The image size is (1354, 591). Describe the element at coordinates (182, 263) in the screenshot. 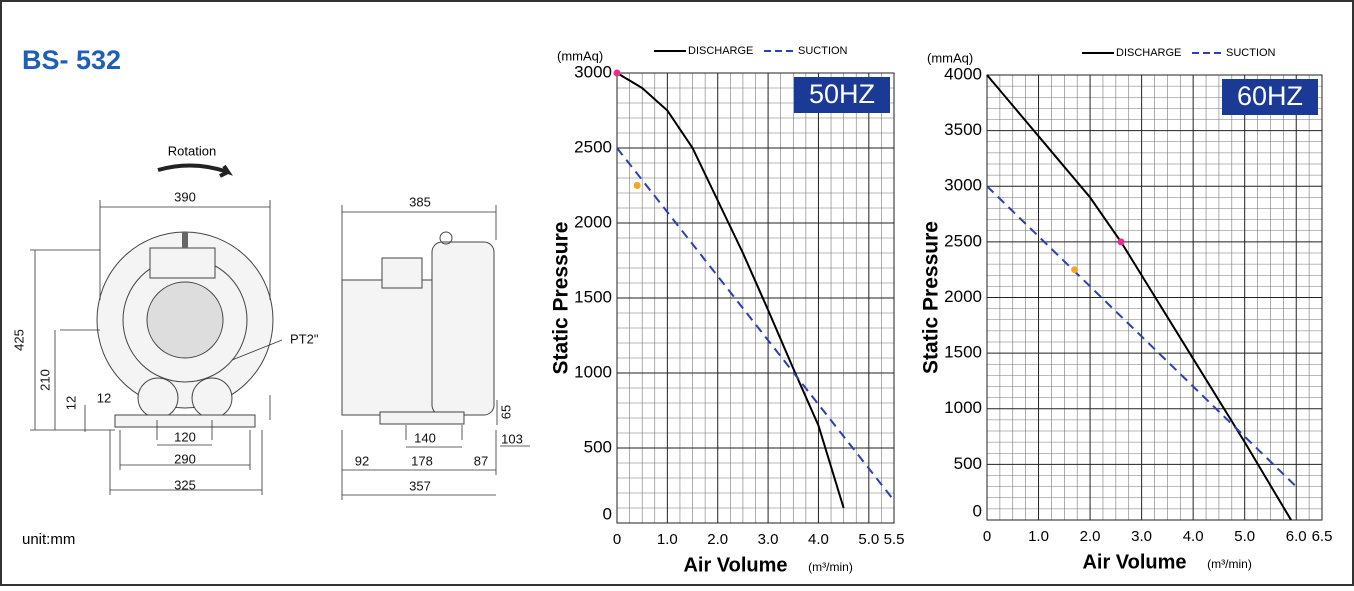

I see `cover` at that location.